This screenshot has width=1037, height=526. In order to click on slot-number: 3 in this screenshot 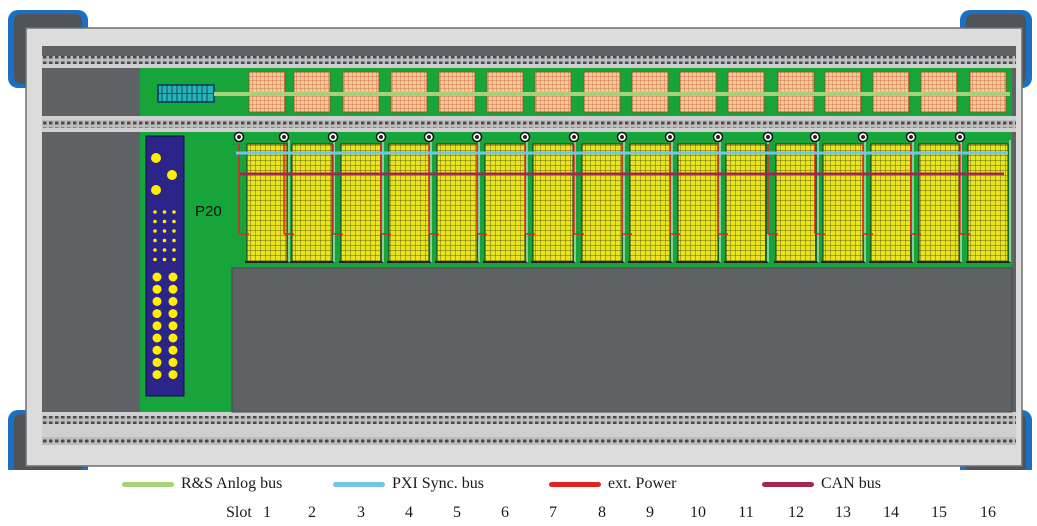, I will do `click(361, 512)`.